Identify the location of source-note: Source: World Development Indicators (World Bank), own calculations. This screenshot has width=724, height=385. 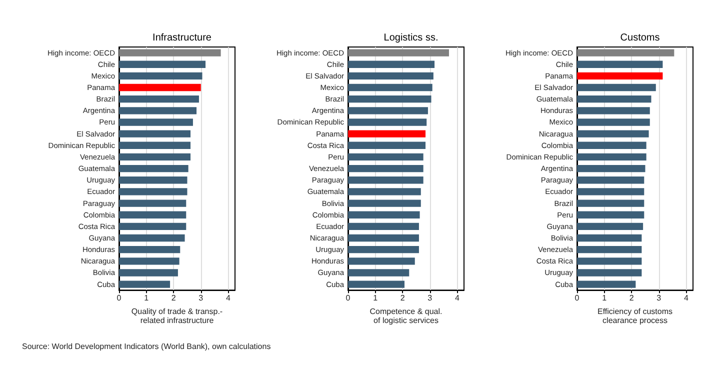
(146, 346).